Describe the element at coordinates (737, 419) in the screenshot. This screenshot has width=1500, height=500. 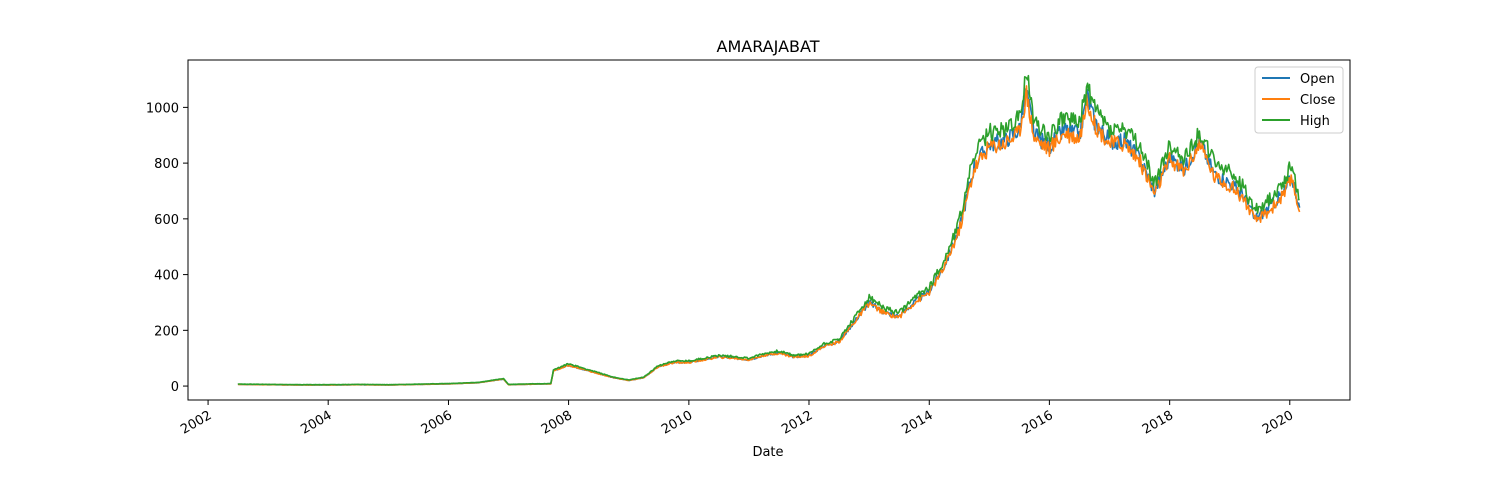
I see `x-axis: 2002 2004 2006 2008 2010 2012 2014 2016 2018 2020` at that location.